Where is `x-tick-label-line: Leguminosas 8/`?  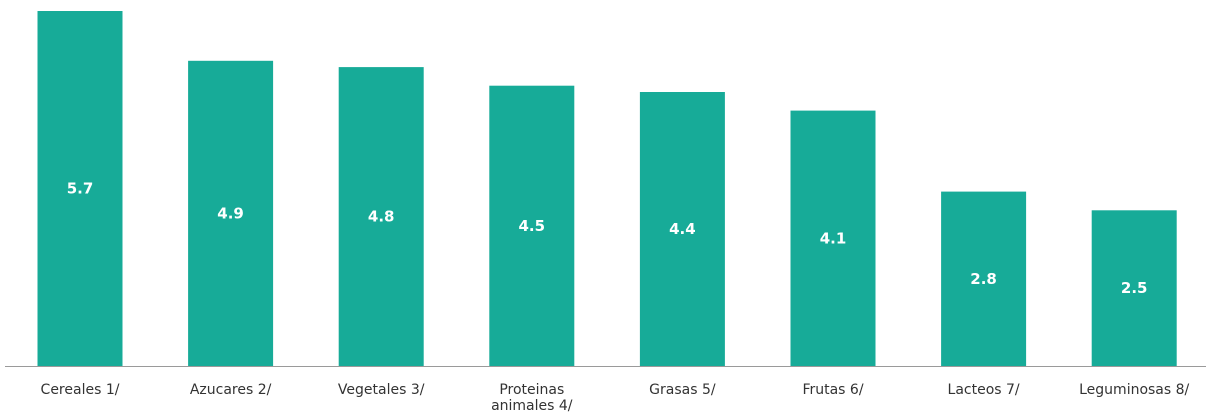 x-tick-label-line: Leguminosas 8/ is located at coordinates (1134, 390).